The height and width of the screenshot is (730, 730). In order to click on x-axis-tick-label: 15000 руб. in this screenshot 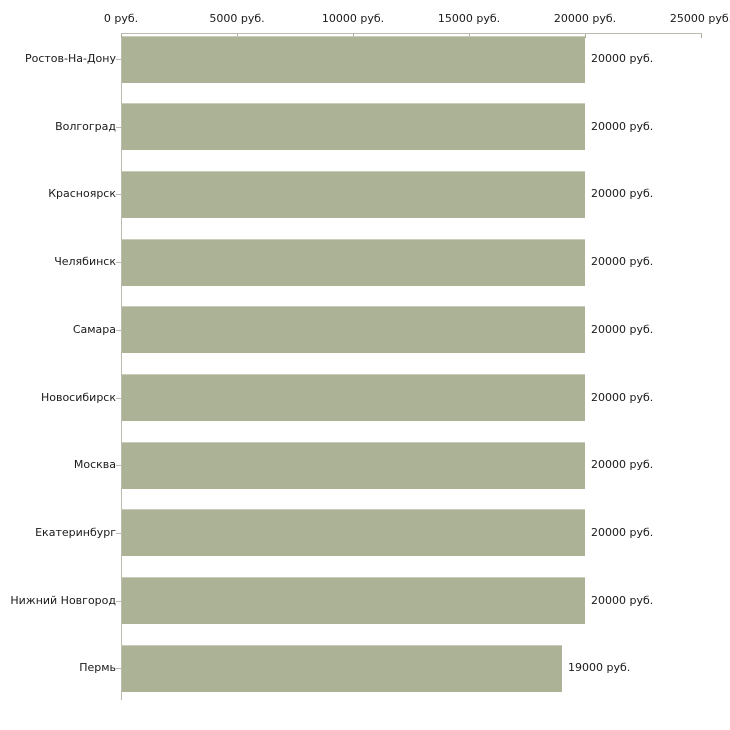, I will do `click(469, 18)`.